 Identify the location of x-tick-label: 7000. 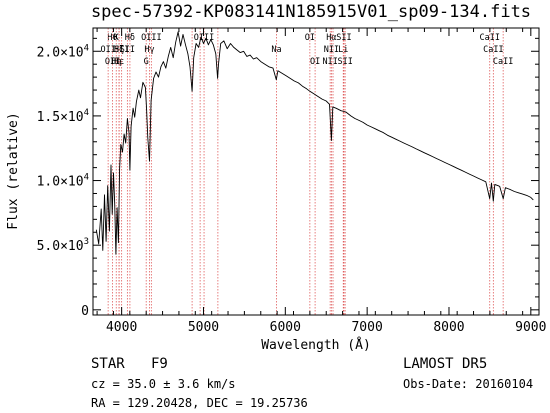
(366, 327).